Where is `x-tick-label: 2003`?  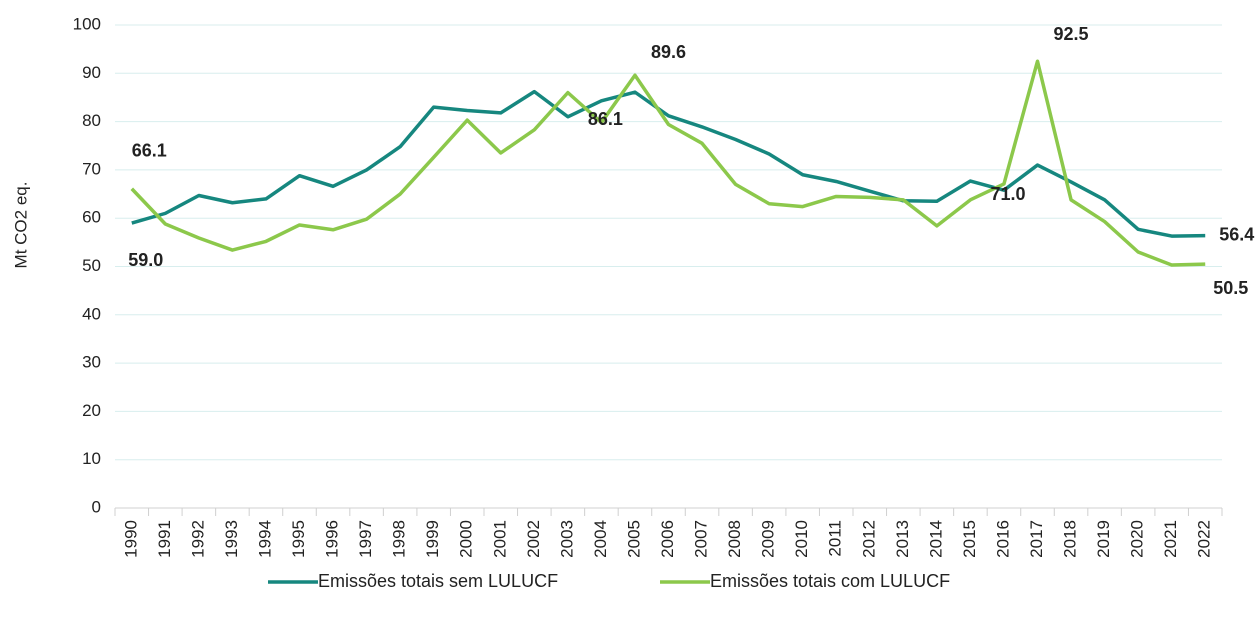 x-tick-label: 2003 is located at coordinates (566, 539).